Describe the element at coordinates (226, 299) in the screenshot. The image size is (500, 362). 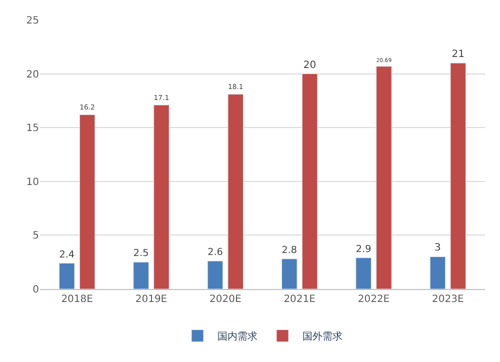
I see `x-tick-label: 2020E` at that location.